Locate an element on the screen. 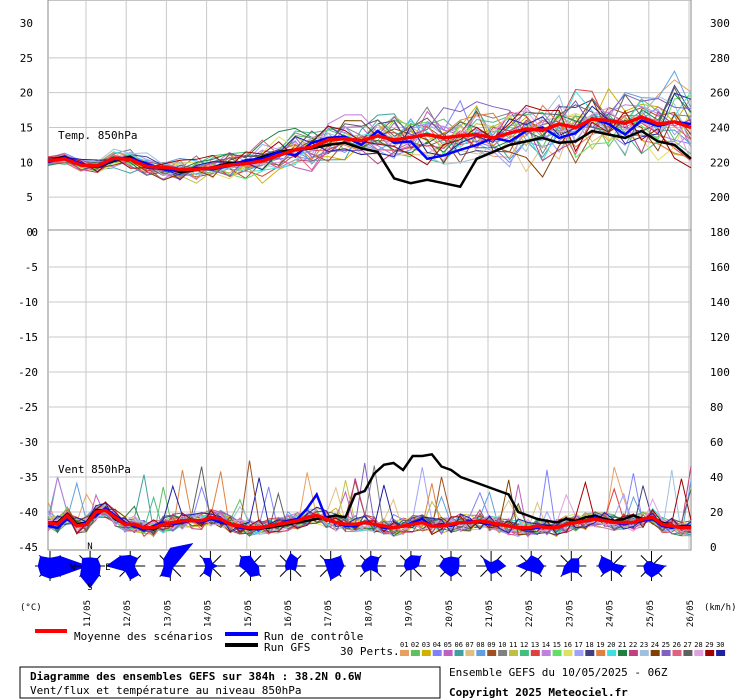 Image resolution: width=740 pixels, height=700 pixels. x-tick-label: 17/05 is located at coordinates (329, 613).